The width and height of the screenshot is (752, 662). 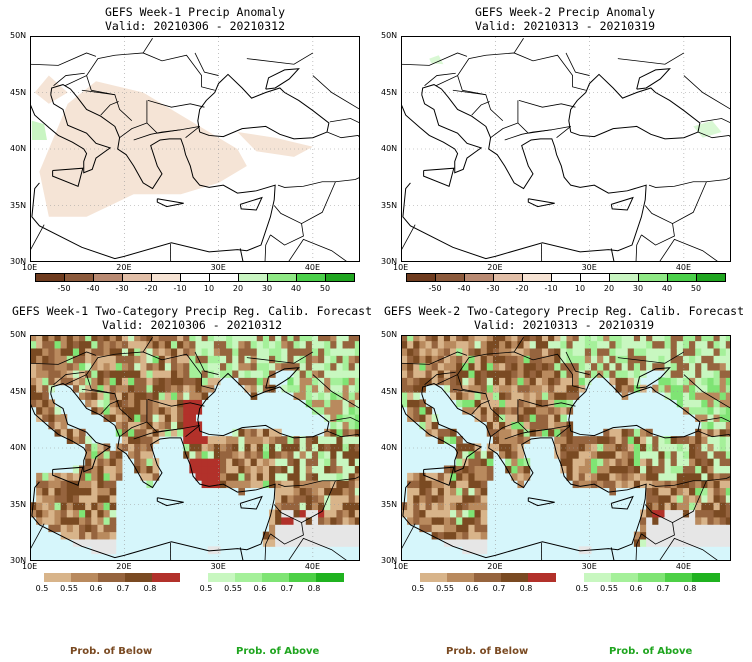 What do you see at coordinates (253, 277) in the screenshot?
I see `anomaly-legend-swatch` at bounding box center [253, 277].